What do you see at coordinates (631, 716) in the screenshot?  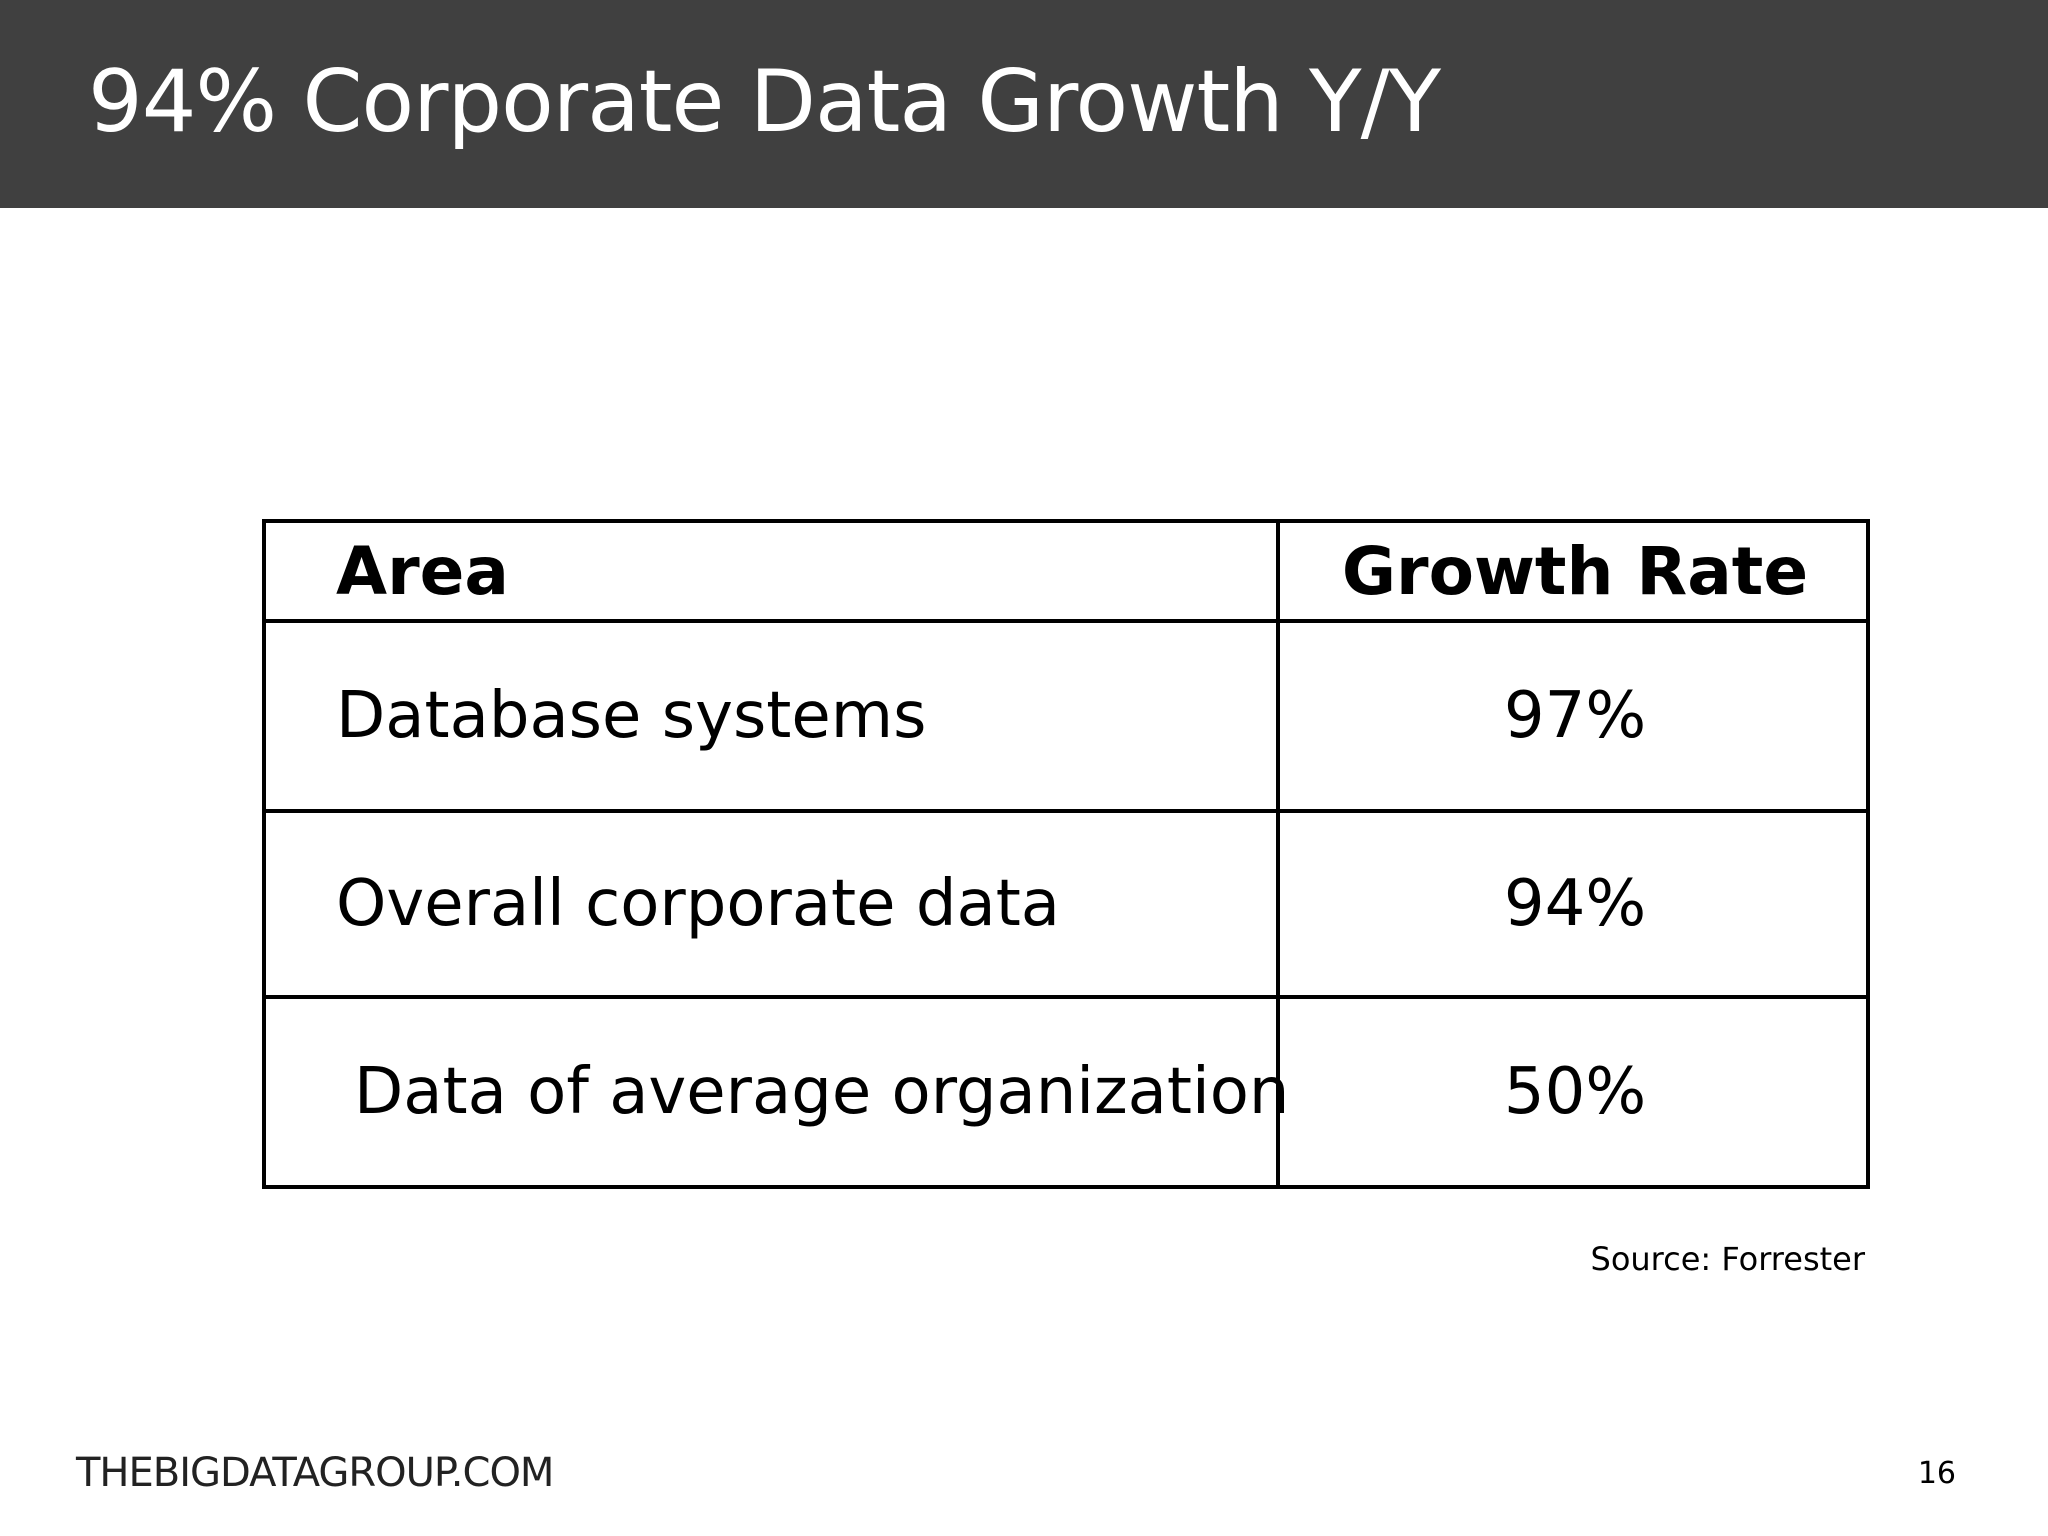 I see `table-cell-area: Database systems` at bounding box center [631, 716].